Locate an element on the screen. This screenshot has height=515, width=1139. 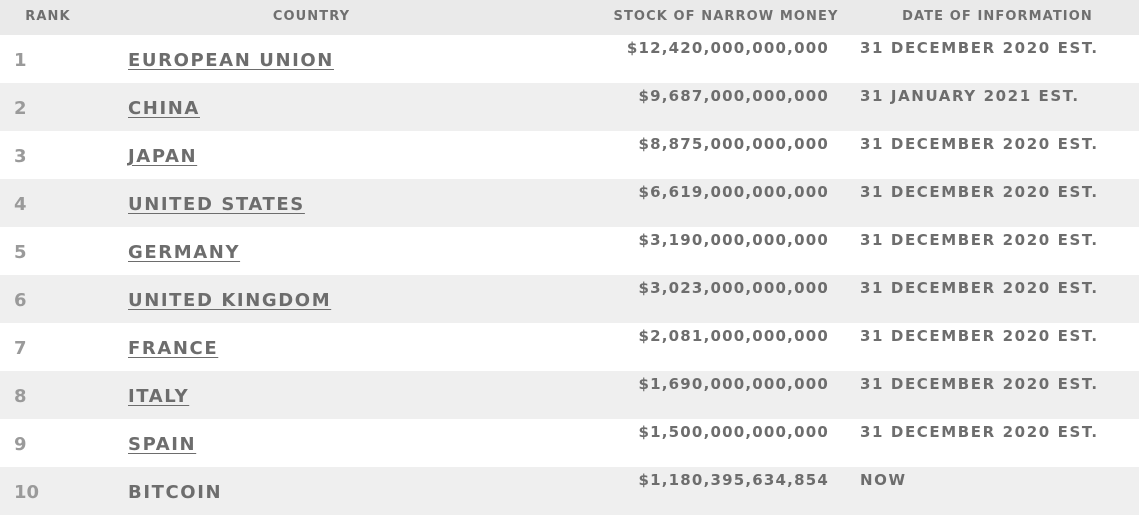
stock-value: $1,500,000,000,000 is located at coordinates (733, 432).